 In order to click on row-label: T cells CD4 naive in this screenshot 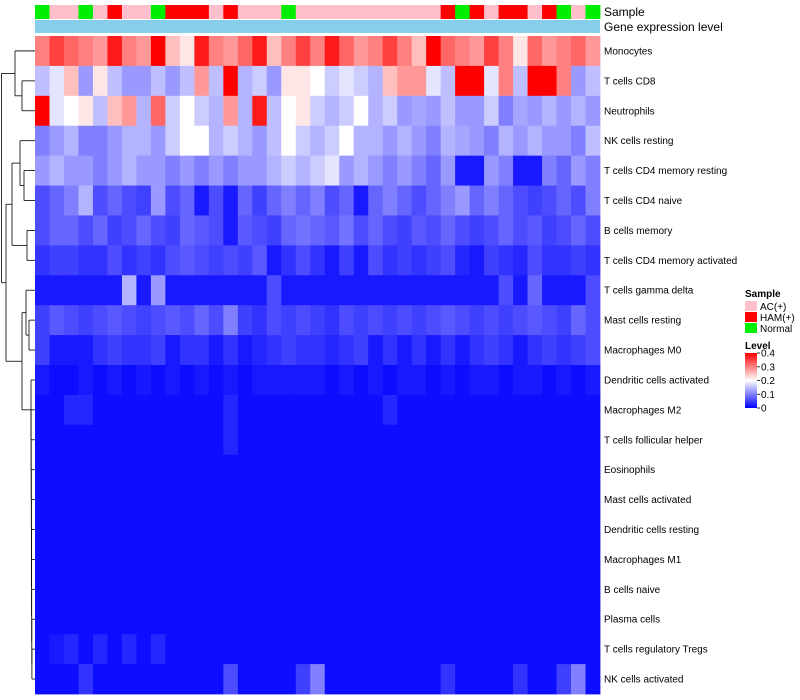, I will do `click(643, 201)`.